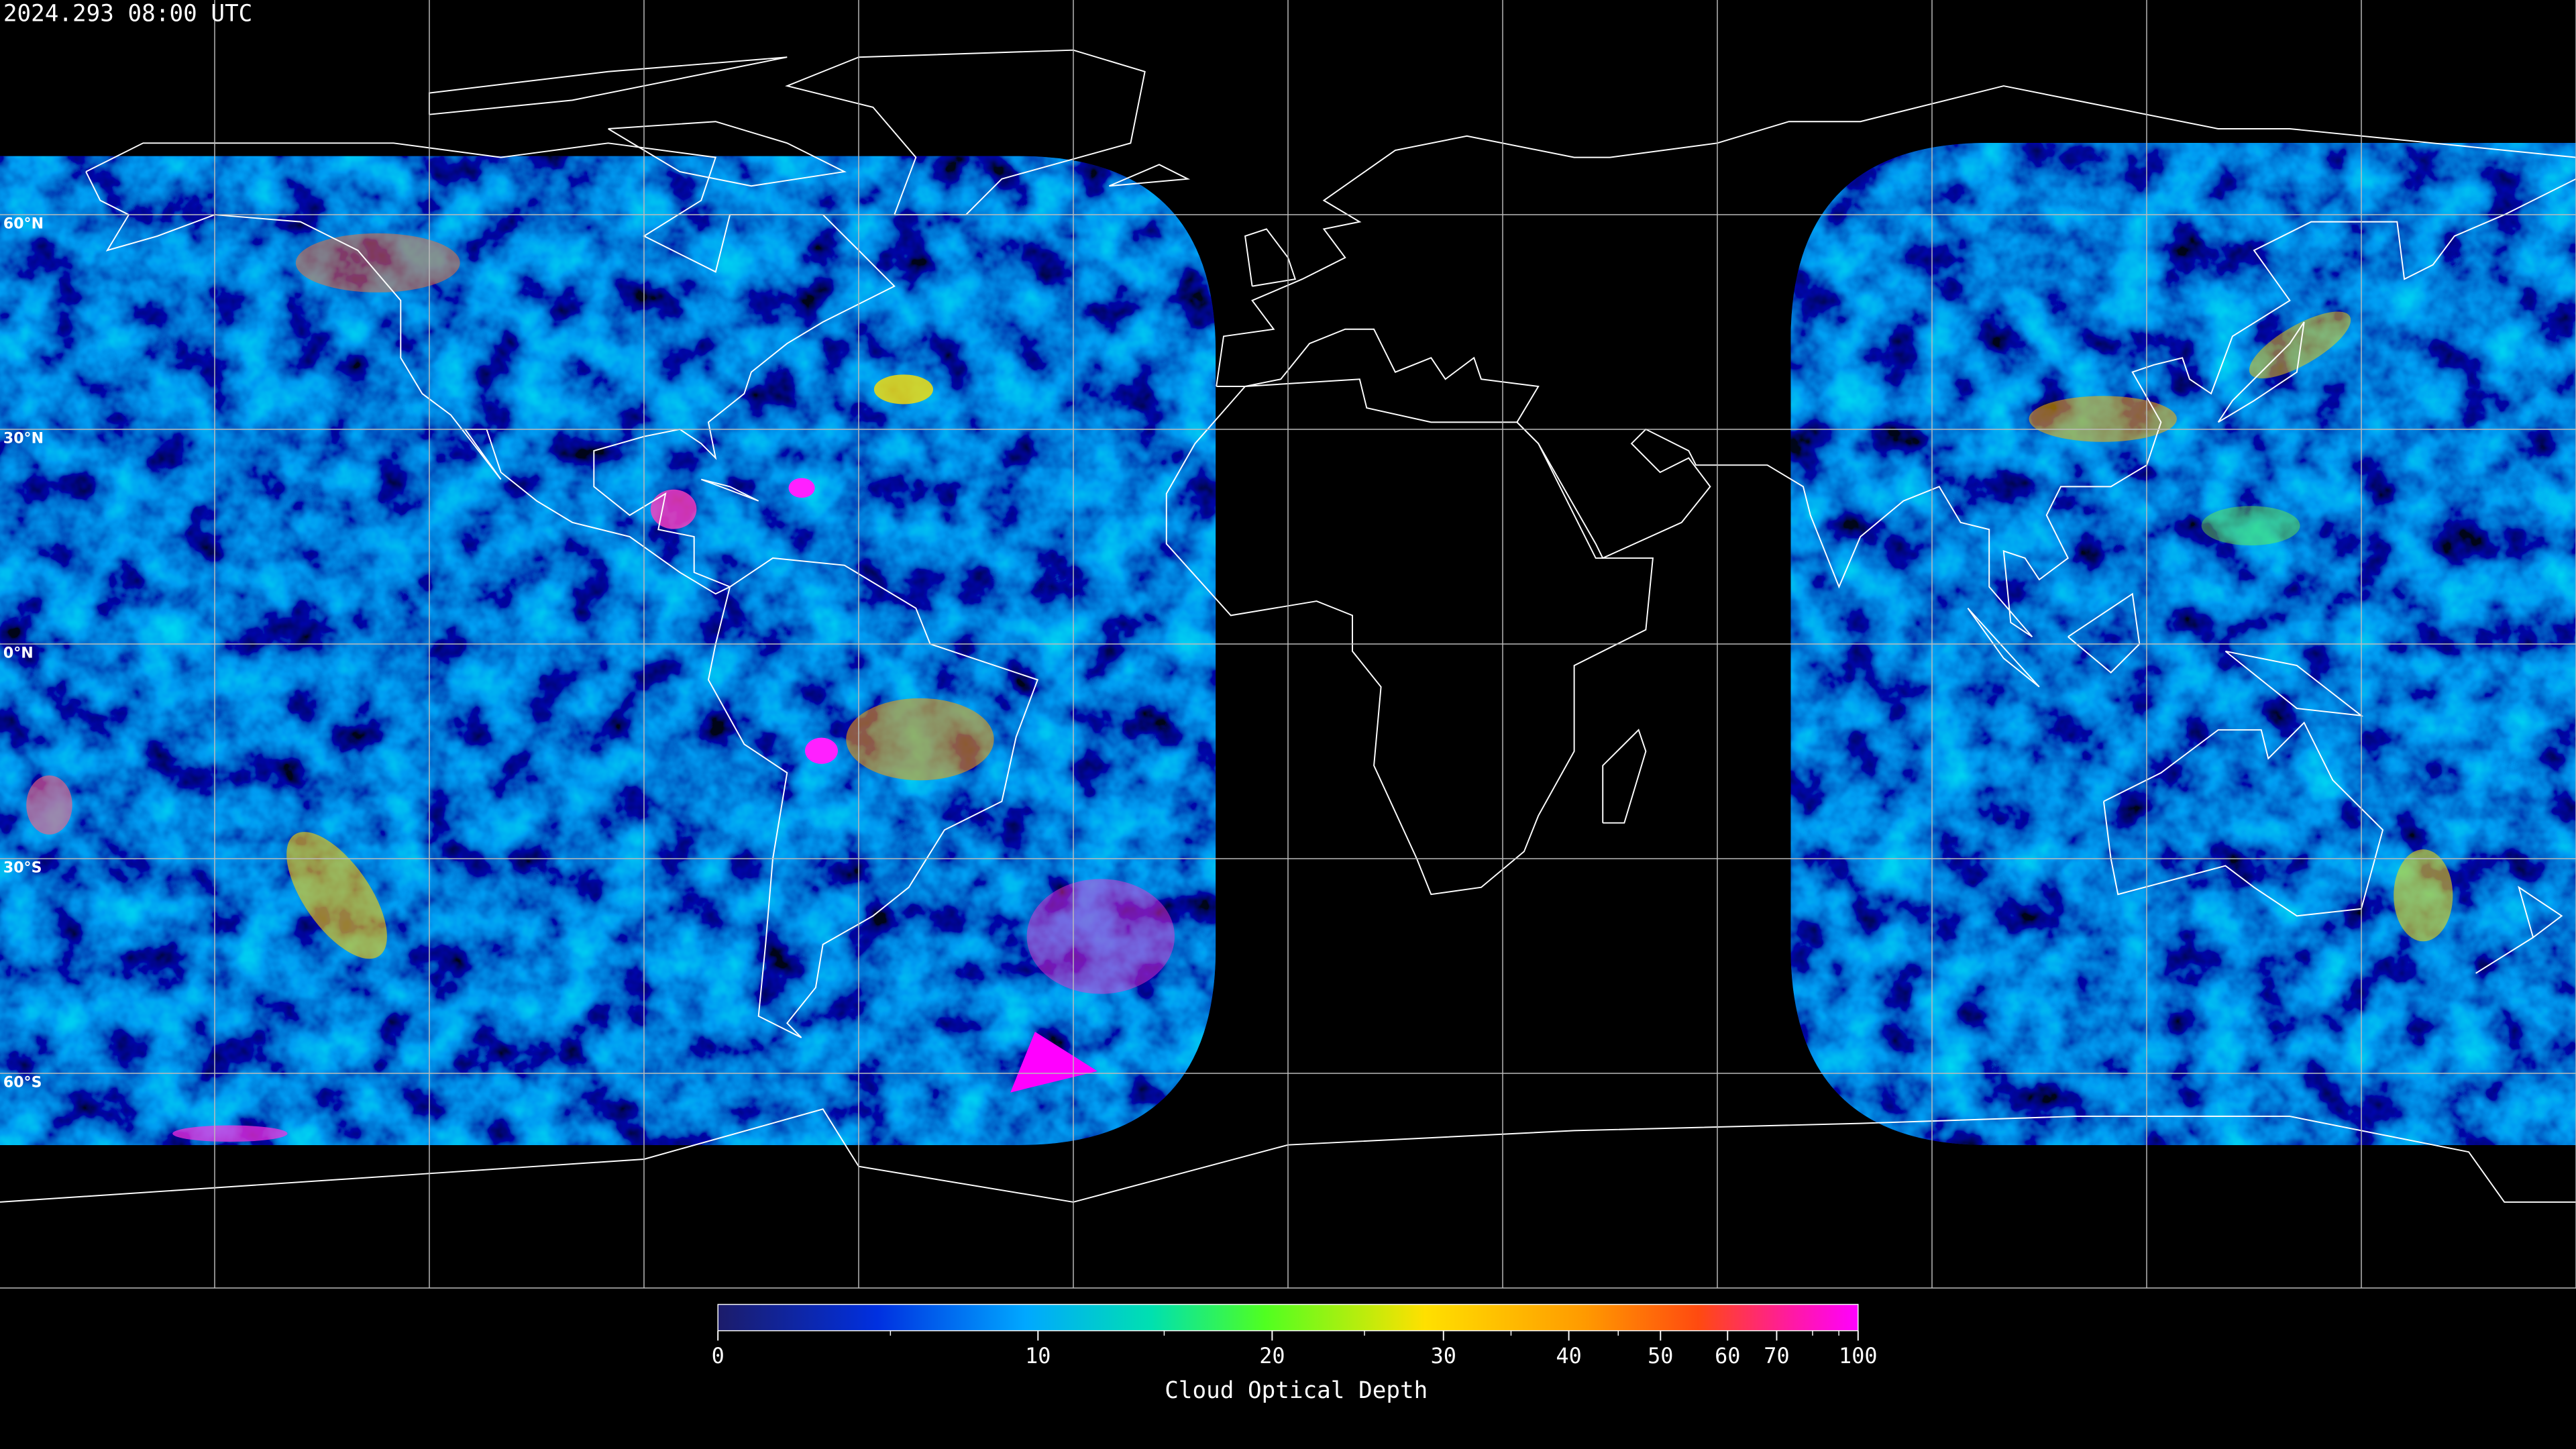 The width and height of the screenshot is (2576, 1449). What do you see at coordinates (18, 653) in the screenshot?
I see `latitude-label: 0°N` at bounding box center [18, 653].